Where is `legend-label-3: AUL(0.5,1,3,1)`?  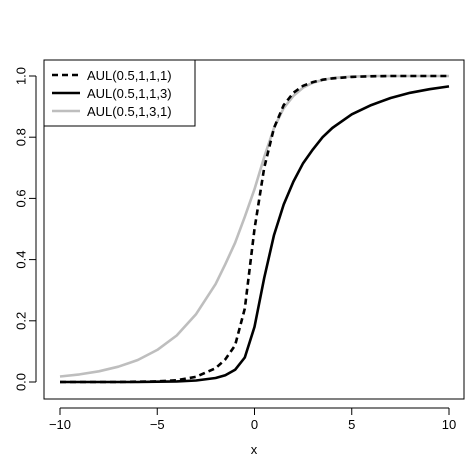 legend-label-3: AUL(0.5,1,3,1) is located at coordinates (129, 111).